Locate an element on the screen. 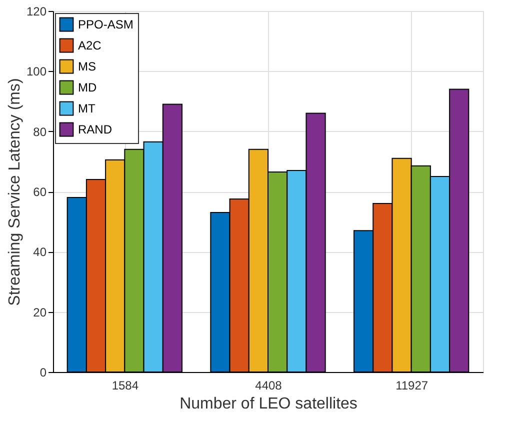  y-tick-label: 40 is located at coordinates (40, 252).